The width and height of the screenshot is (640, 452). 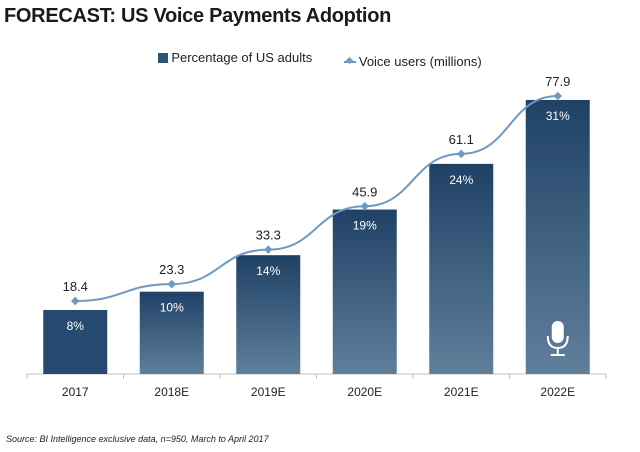 What do you see at coordinates (557, 338) in the screenshot?
I see `microphone-icon` at bounding box center [557, 338].